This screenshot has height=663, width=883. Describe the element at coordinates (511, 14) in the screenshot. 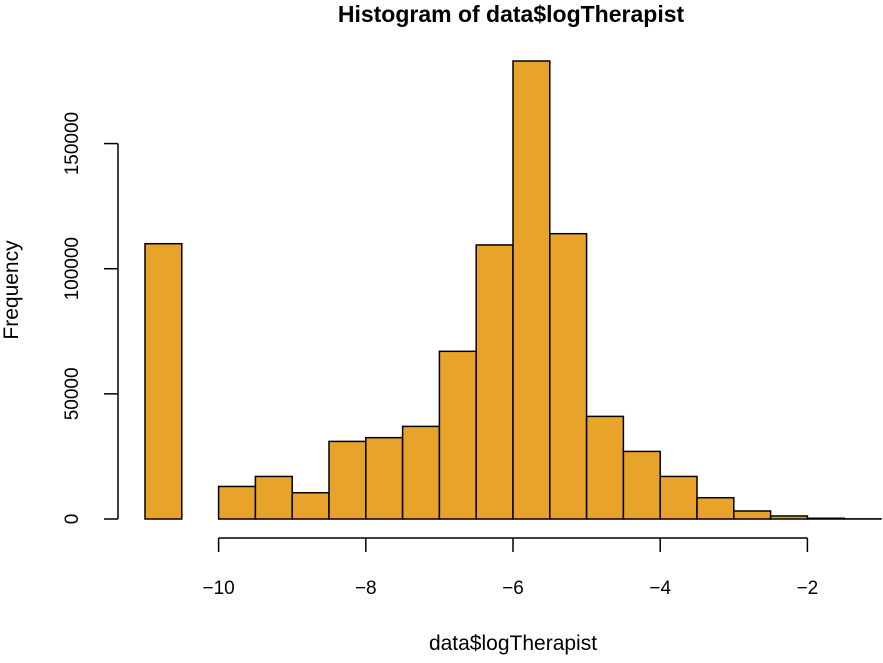

I see `chart-title: Histogram of data$logTherapist` at that location.